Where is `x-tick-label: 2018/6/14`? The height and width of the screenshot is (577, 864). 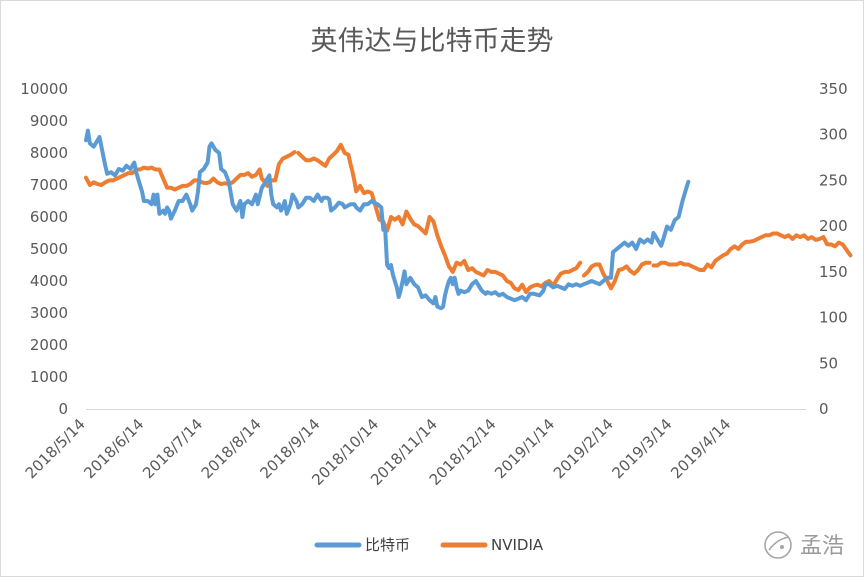 x-tick-label: 2018/6/14 is located at coordinates (113, 448).